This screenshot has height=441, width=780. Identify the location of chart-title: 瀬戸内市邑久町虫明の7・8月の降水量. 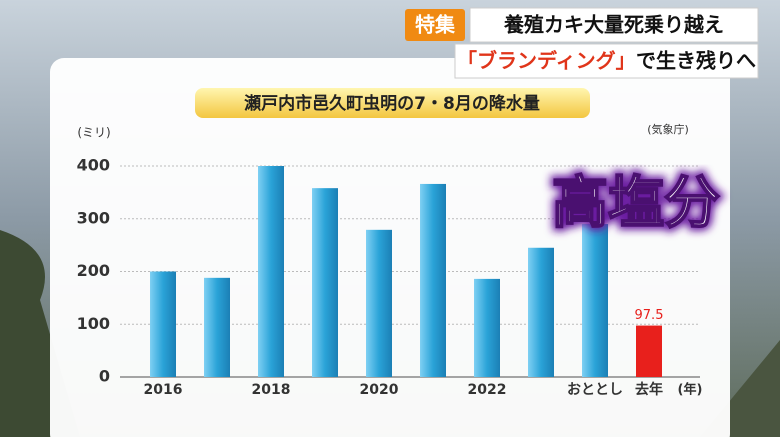
(392, 103).